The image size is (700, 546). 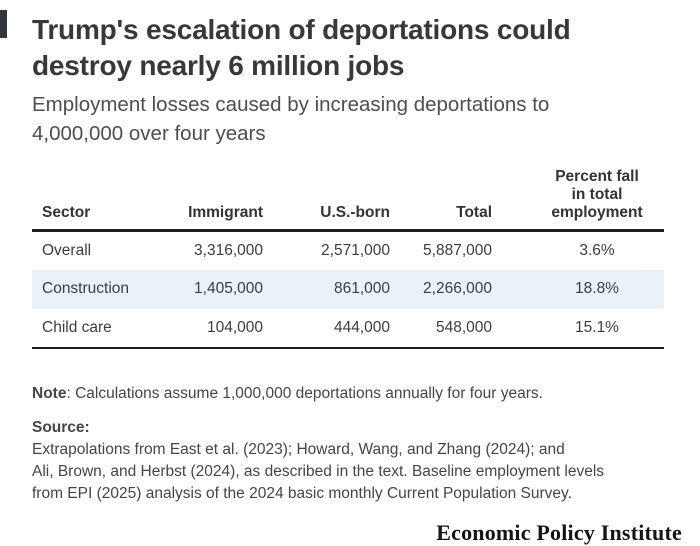 What do you see at coordinates (597, 194) in the screenshot?
I see `column-header-percent-line-2: in total` at bounding box center [597, 194].